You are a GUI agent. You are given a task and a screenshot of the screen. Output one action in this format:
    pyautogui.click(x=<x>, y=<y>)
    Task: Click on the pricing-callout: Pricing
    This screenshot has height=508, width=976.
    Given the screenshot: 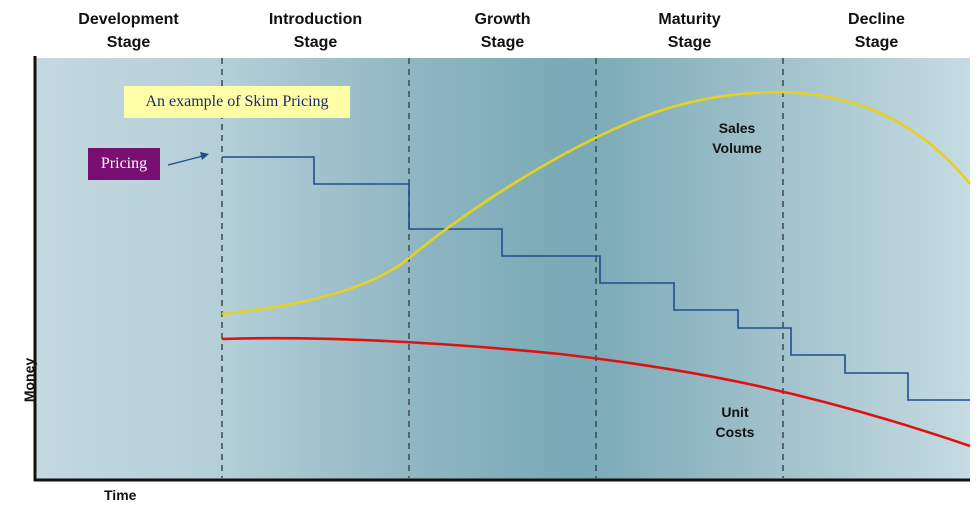 What is the action you would take?
    pyautogui.click(x=124, y=164)
    